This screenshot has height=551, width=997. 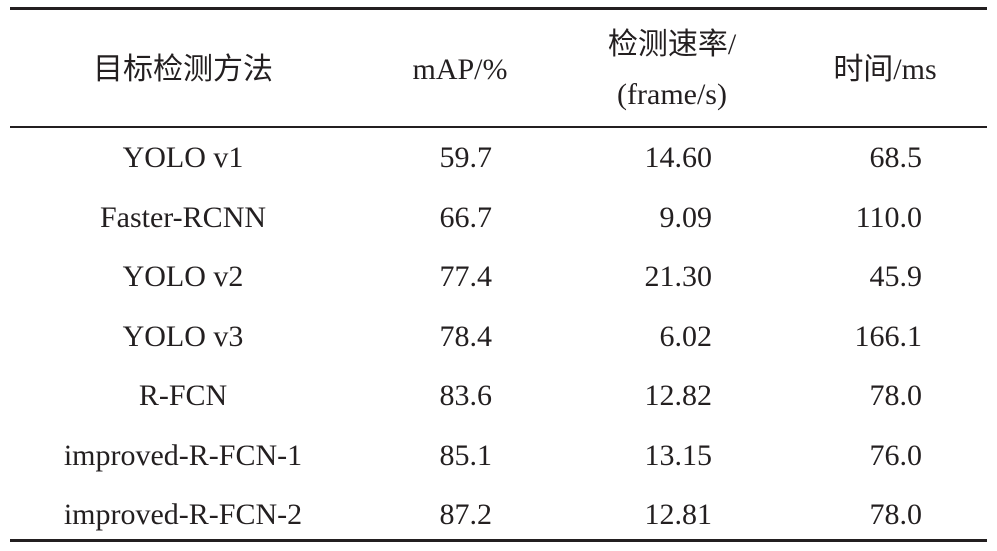 What do you see at coordinates (678, 514) in the screenshot?
I see `value-cell: 12.81` at bounding box center [678, 514].